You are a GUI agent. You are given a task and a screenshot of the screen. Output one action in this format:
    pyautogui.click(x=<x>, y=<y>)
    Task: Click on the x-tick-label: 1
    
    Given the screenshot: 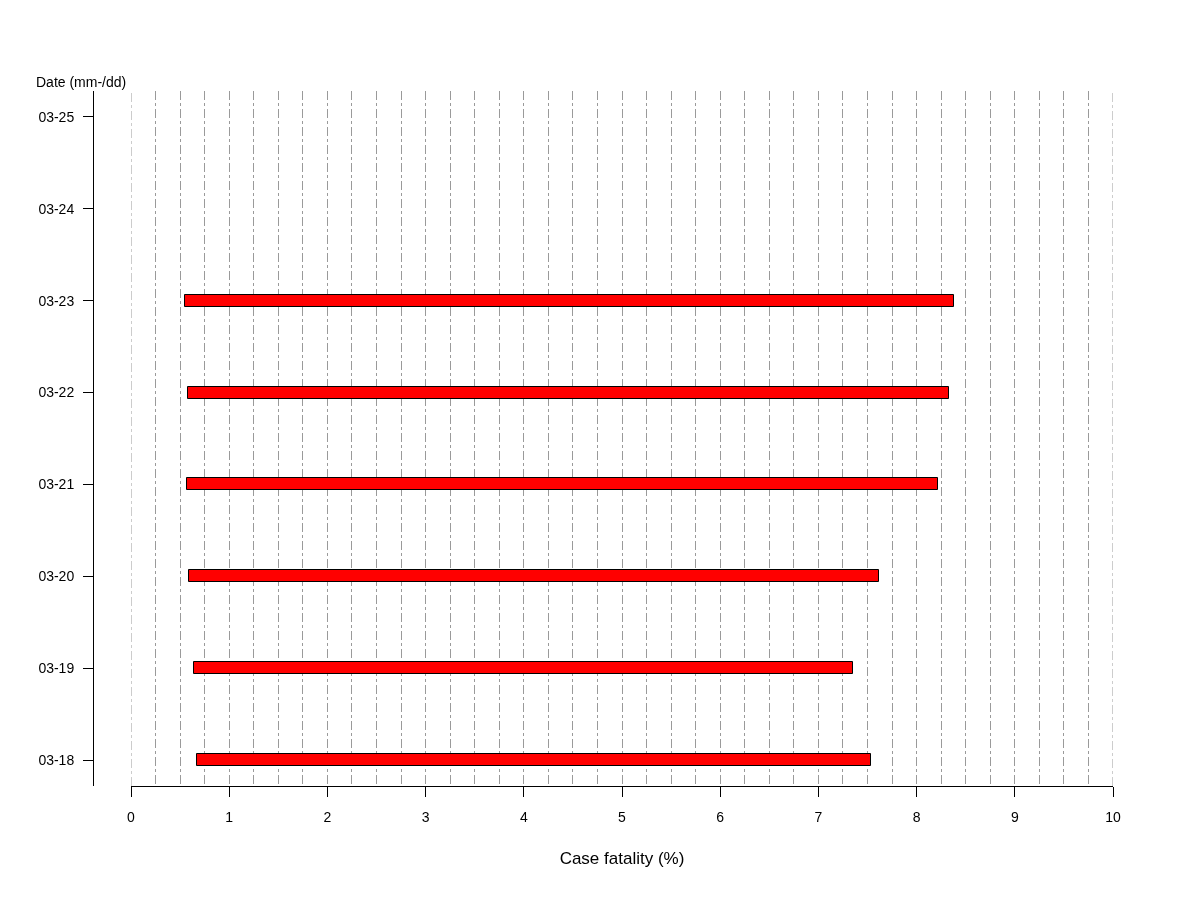 What is the action you would take?
    pyautogui.click(x=229, y=816)
    